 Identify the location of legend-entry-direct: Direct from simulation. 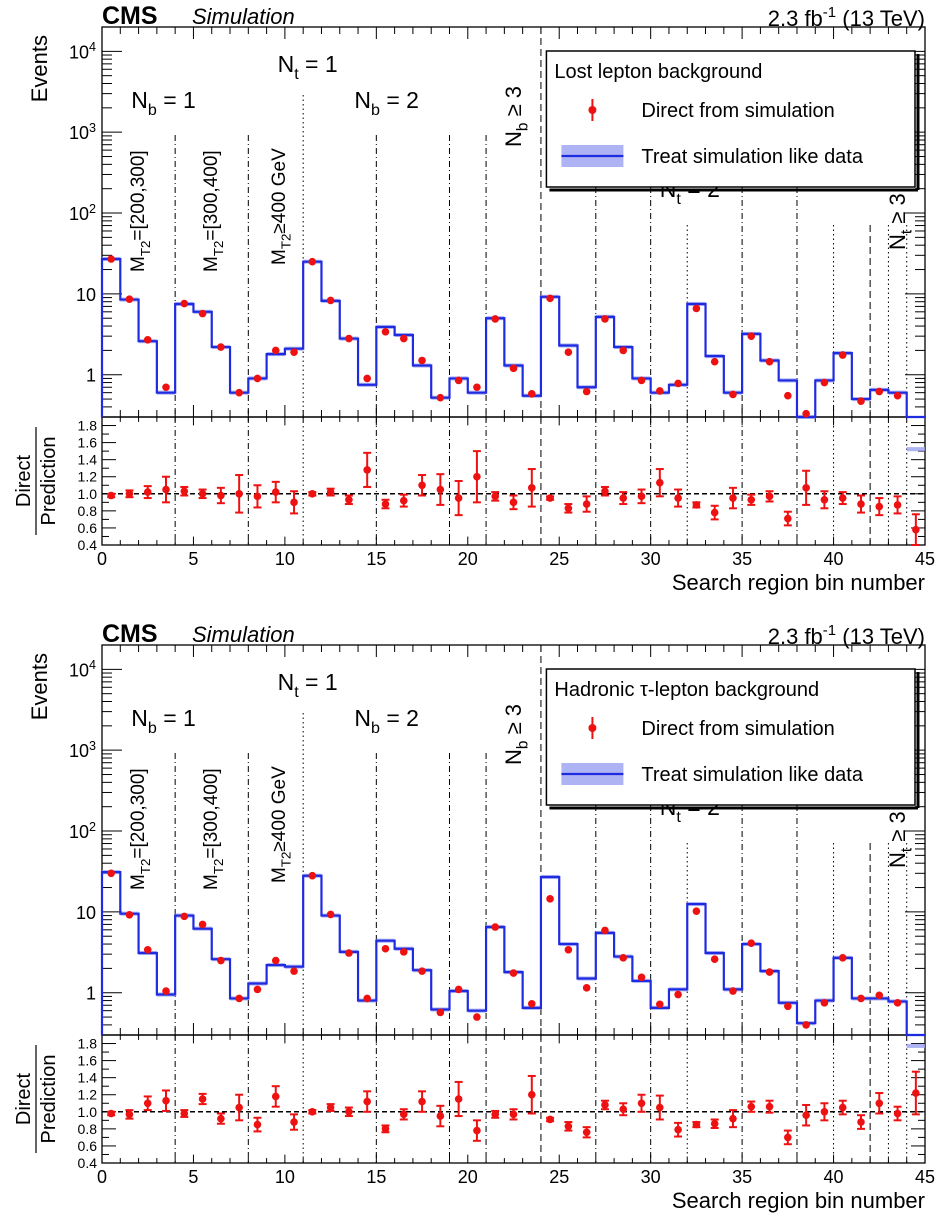
(737, 111).